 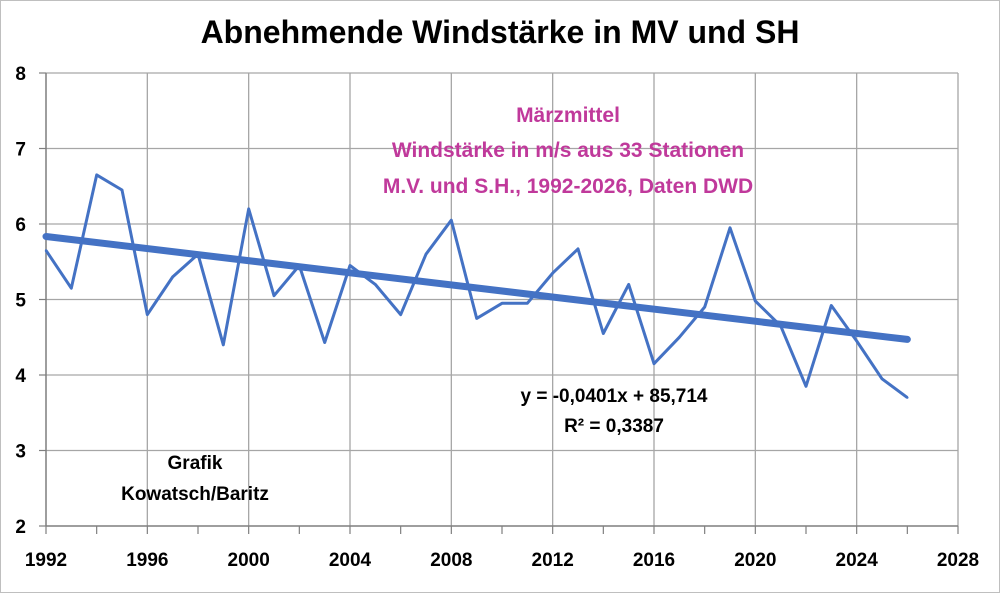 What do you see at coordinates (614, 411) in the screenshot?
I see `trendline-labels: y = -0,0401x + 85,714 R² = 0,3387` at bounding box center [614, 411].